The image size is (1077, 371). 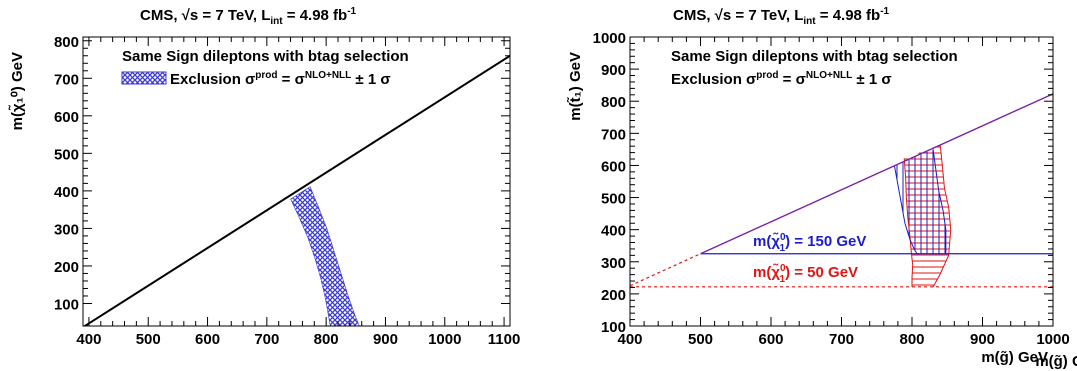 I want to click on left-y-axis-label: m(χ̃₁⁰) GeV, so click(x=17, y=91).